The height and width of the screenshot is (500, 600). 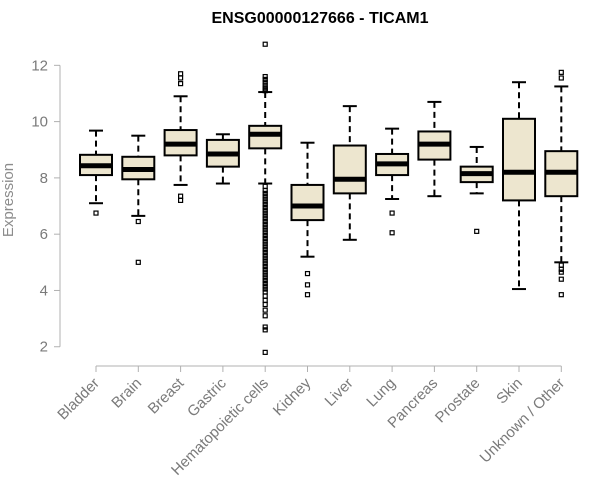 What do you see at coordinates (166, 395) in the screenshot?
I see `x-tick-label: Breast` at bounding box center [166, 395].